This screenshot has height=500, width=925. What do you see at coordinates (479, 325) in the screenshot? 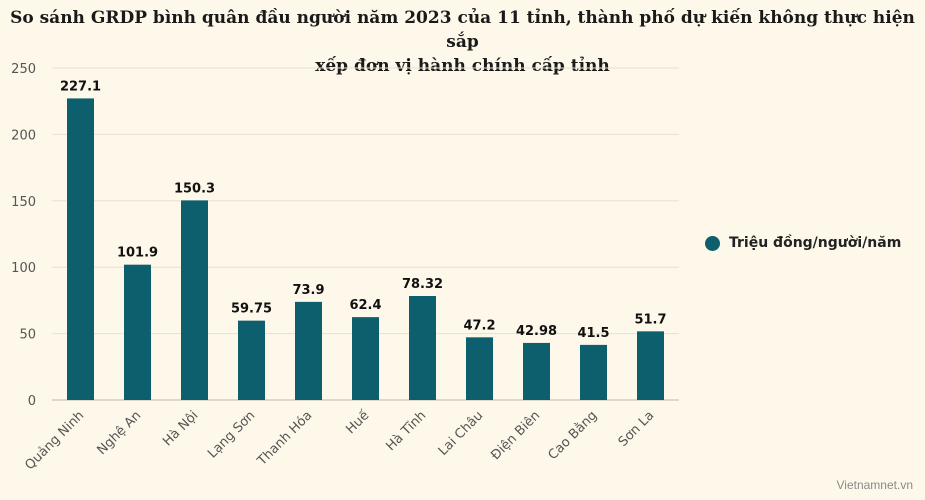
I see `data-label: 47.2` at bounding box center [479, 325].